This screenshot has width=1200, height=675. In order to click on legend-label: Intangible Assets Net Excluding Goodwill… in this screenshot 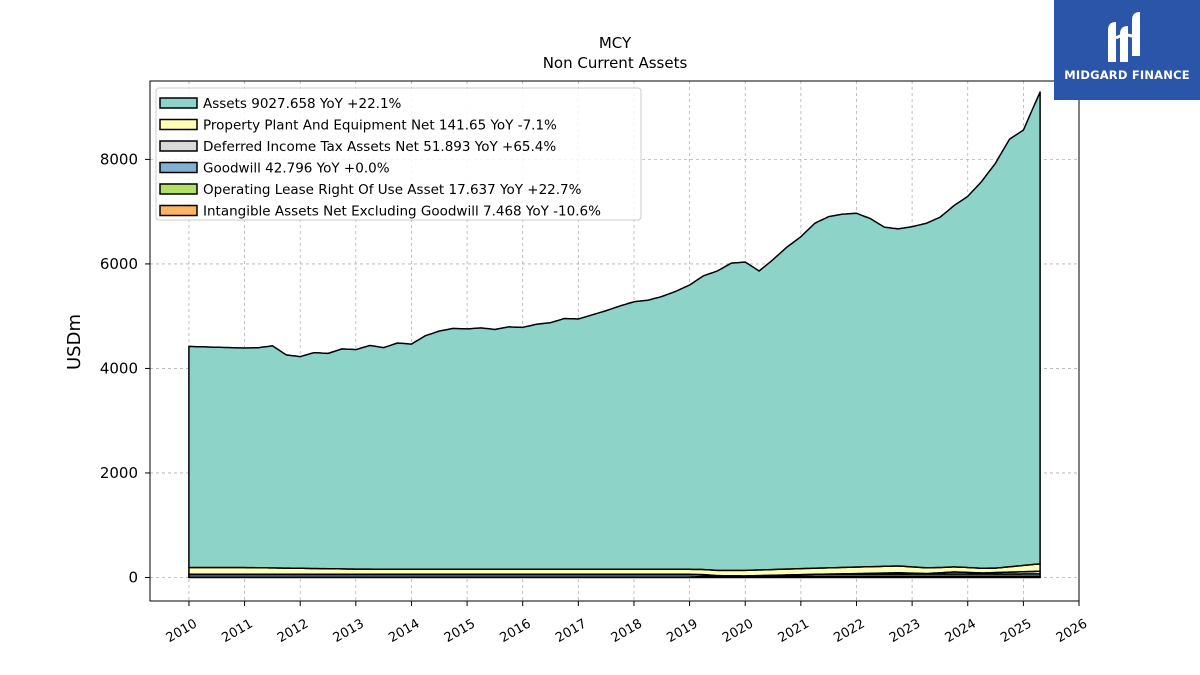, I will do `click(402, 212)`.